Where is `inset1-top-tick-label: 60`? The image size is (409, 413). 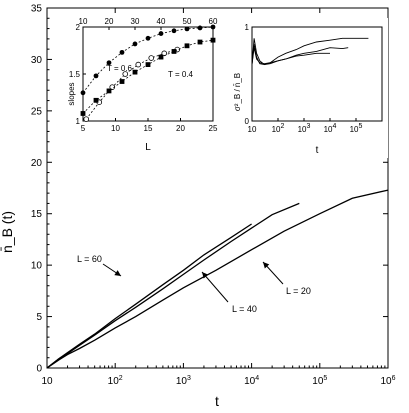
inset1-top-tick-label: 60 is located at coordinates (213, 21).